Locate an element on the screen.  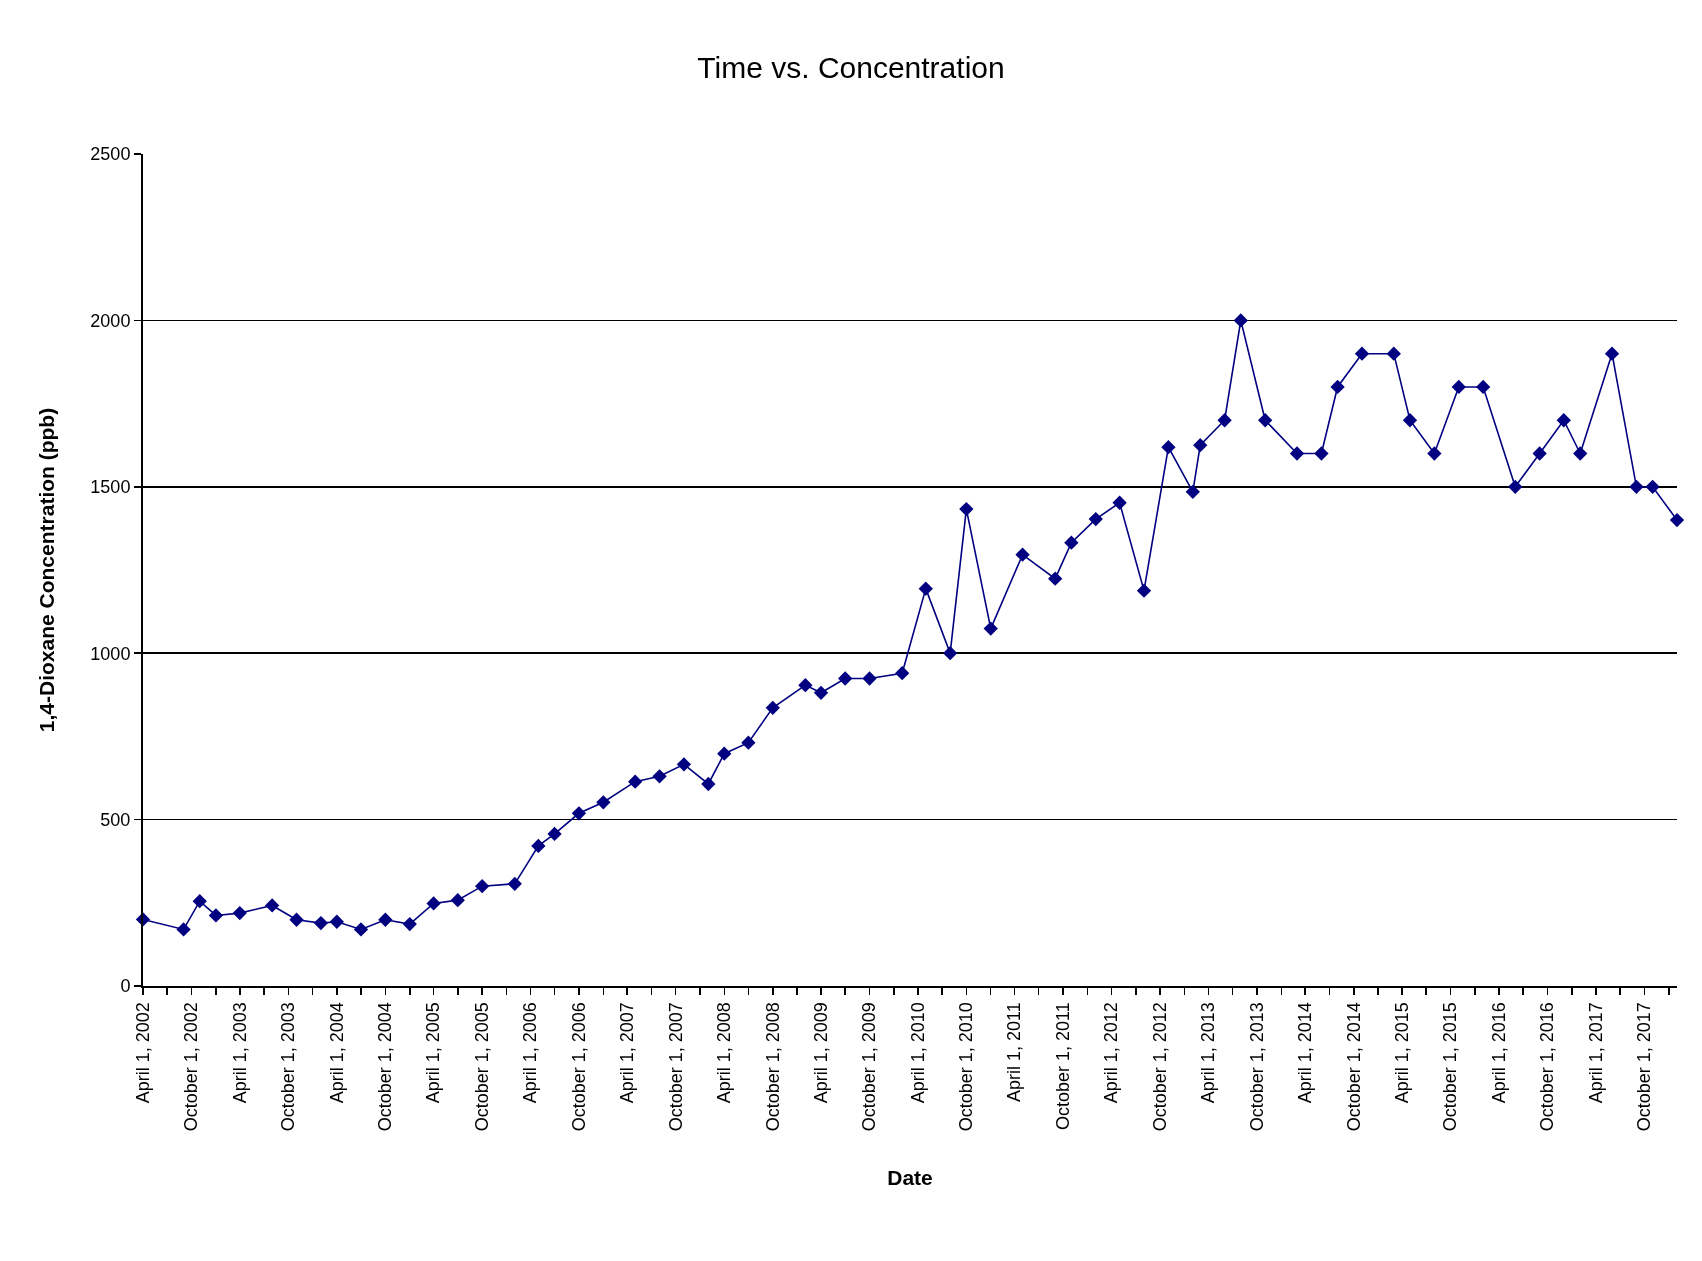
x-tick-label: April 1, 2014 is located at coordinates (1305, 1053).